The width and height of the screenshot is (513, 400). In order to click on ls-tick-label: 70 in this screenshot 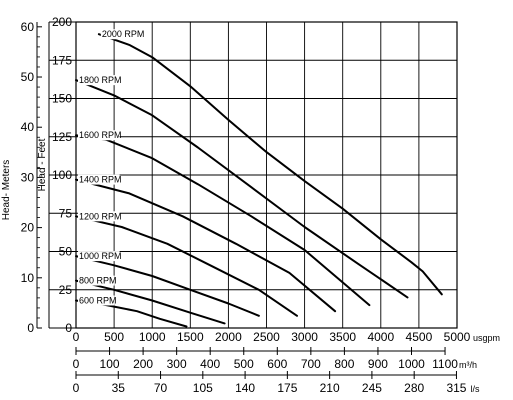, I will do `click(161, 388)`.